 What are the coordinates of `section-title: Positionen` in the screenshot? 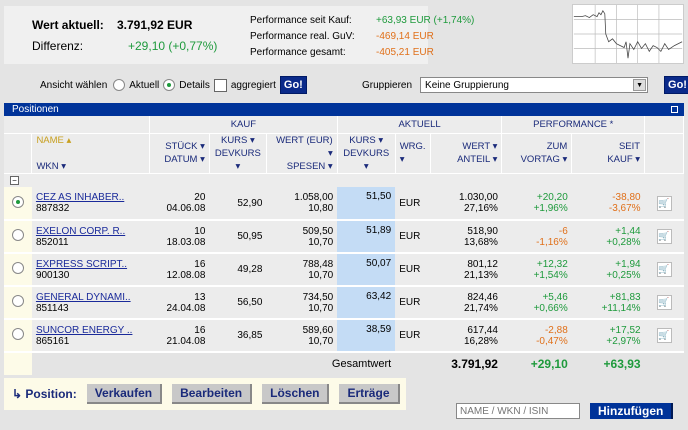 It's located at (35, 109).